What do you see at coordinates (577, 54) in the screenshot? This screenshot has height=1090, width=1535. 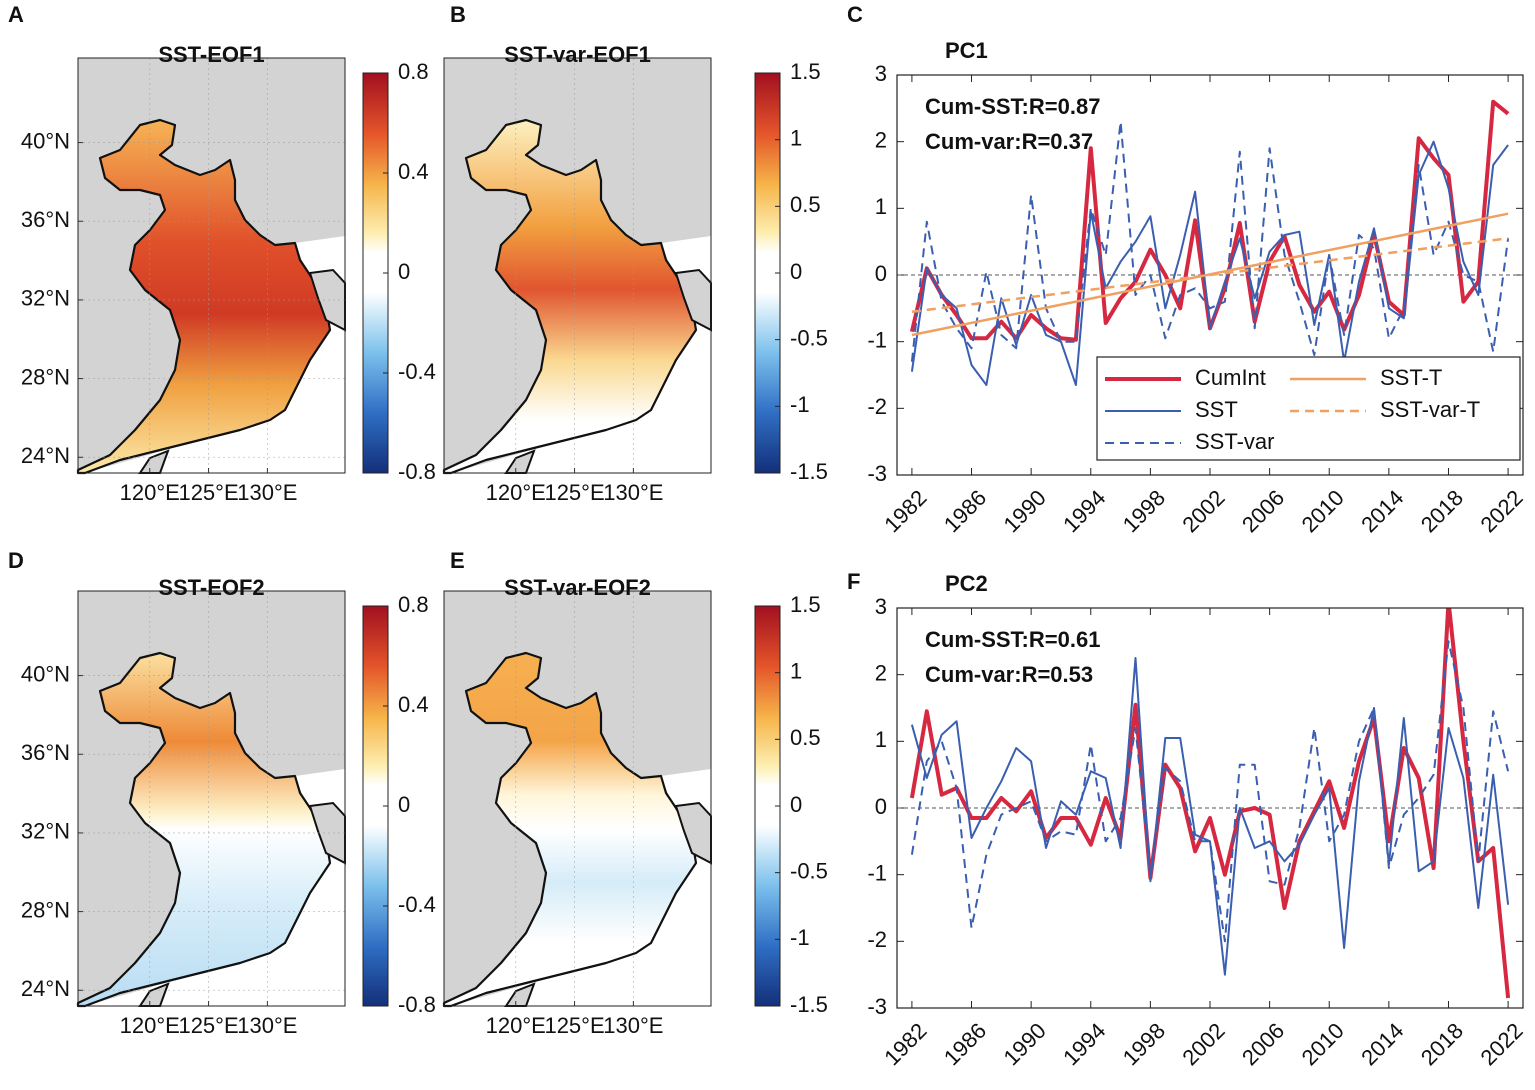 I see `map-title: SST-var-EOF1` at bounding box center [577, 54].